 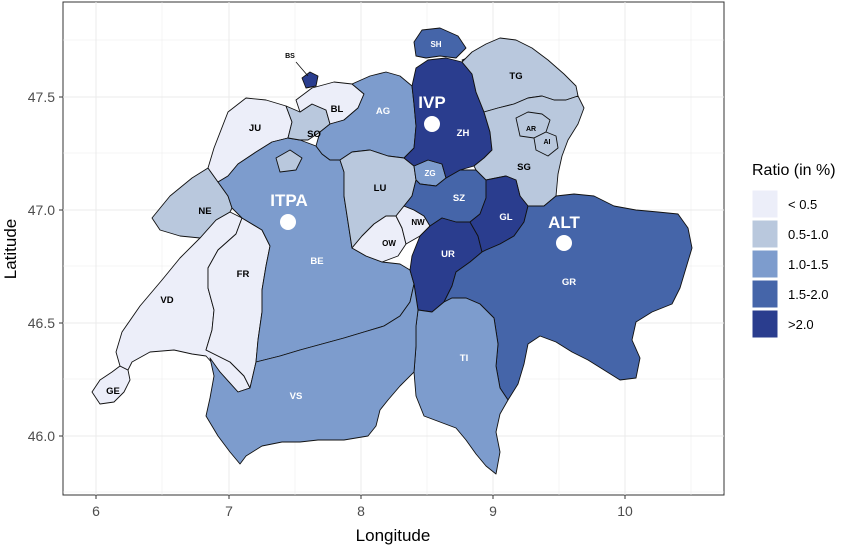 What do you see at coordinates (808, 264) in the screenshot?
I see `legend-label: 1.0-1.5` at bounding box center [808, 264].